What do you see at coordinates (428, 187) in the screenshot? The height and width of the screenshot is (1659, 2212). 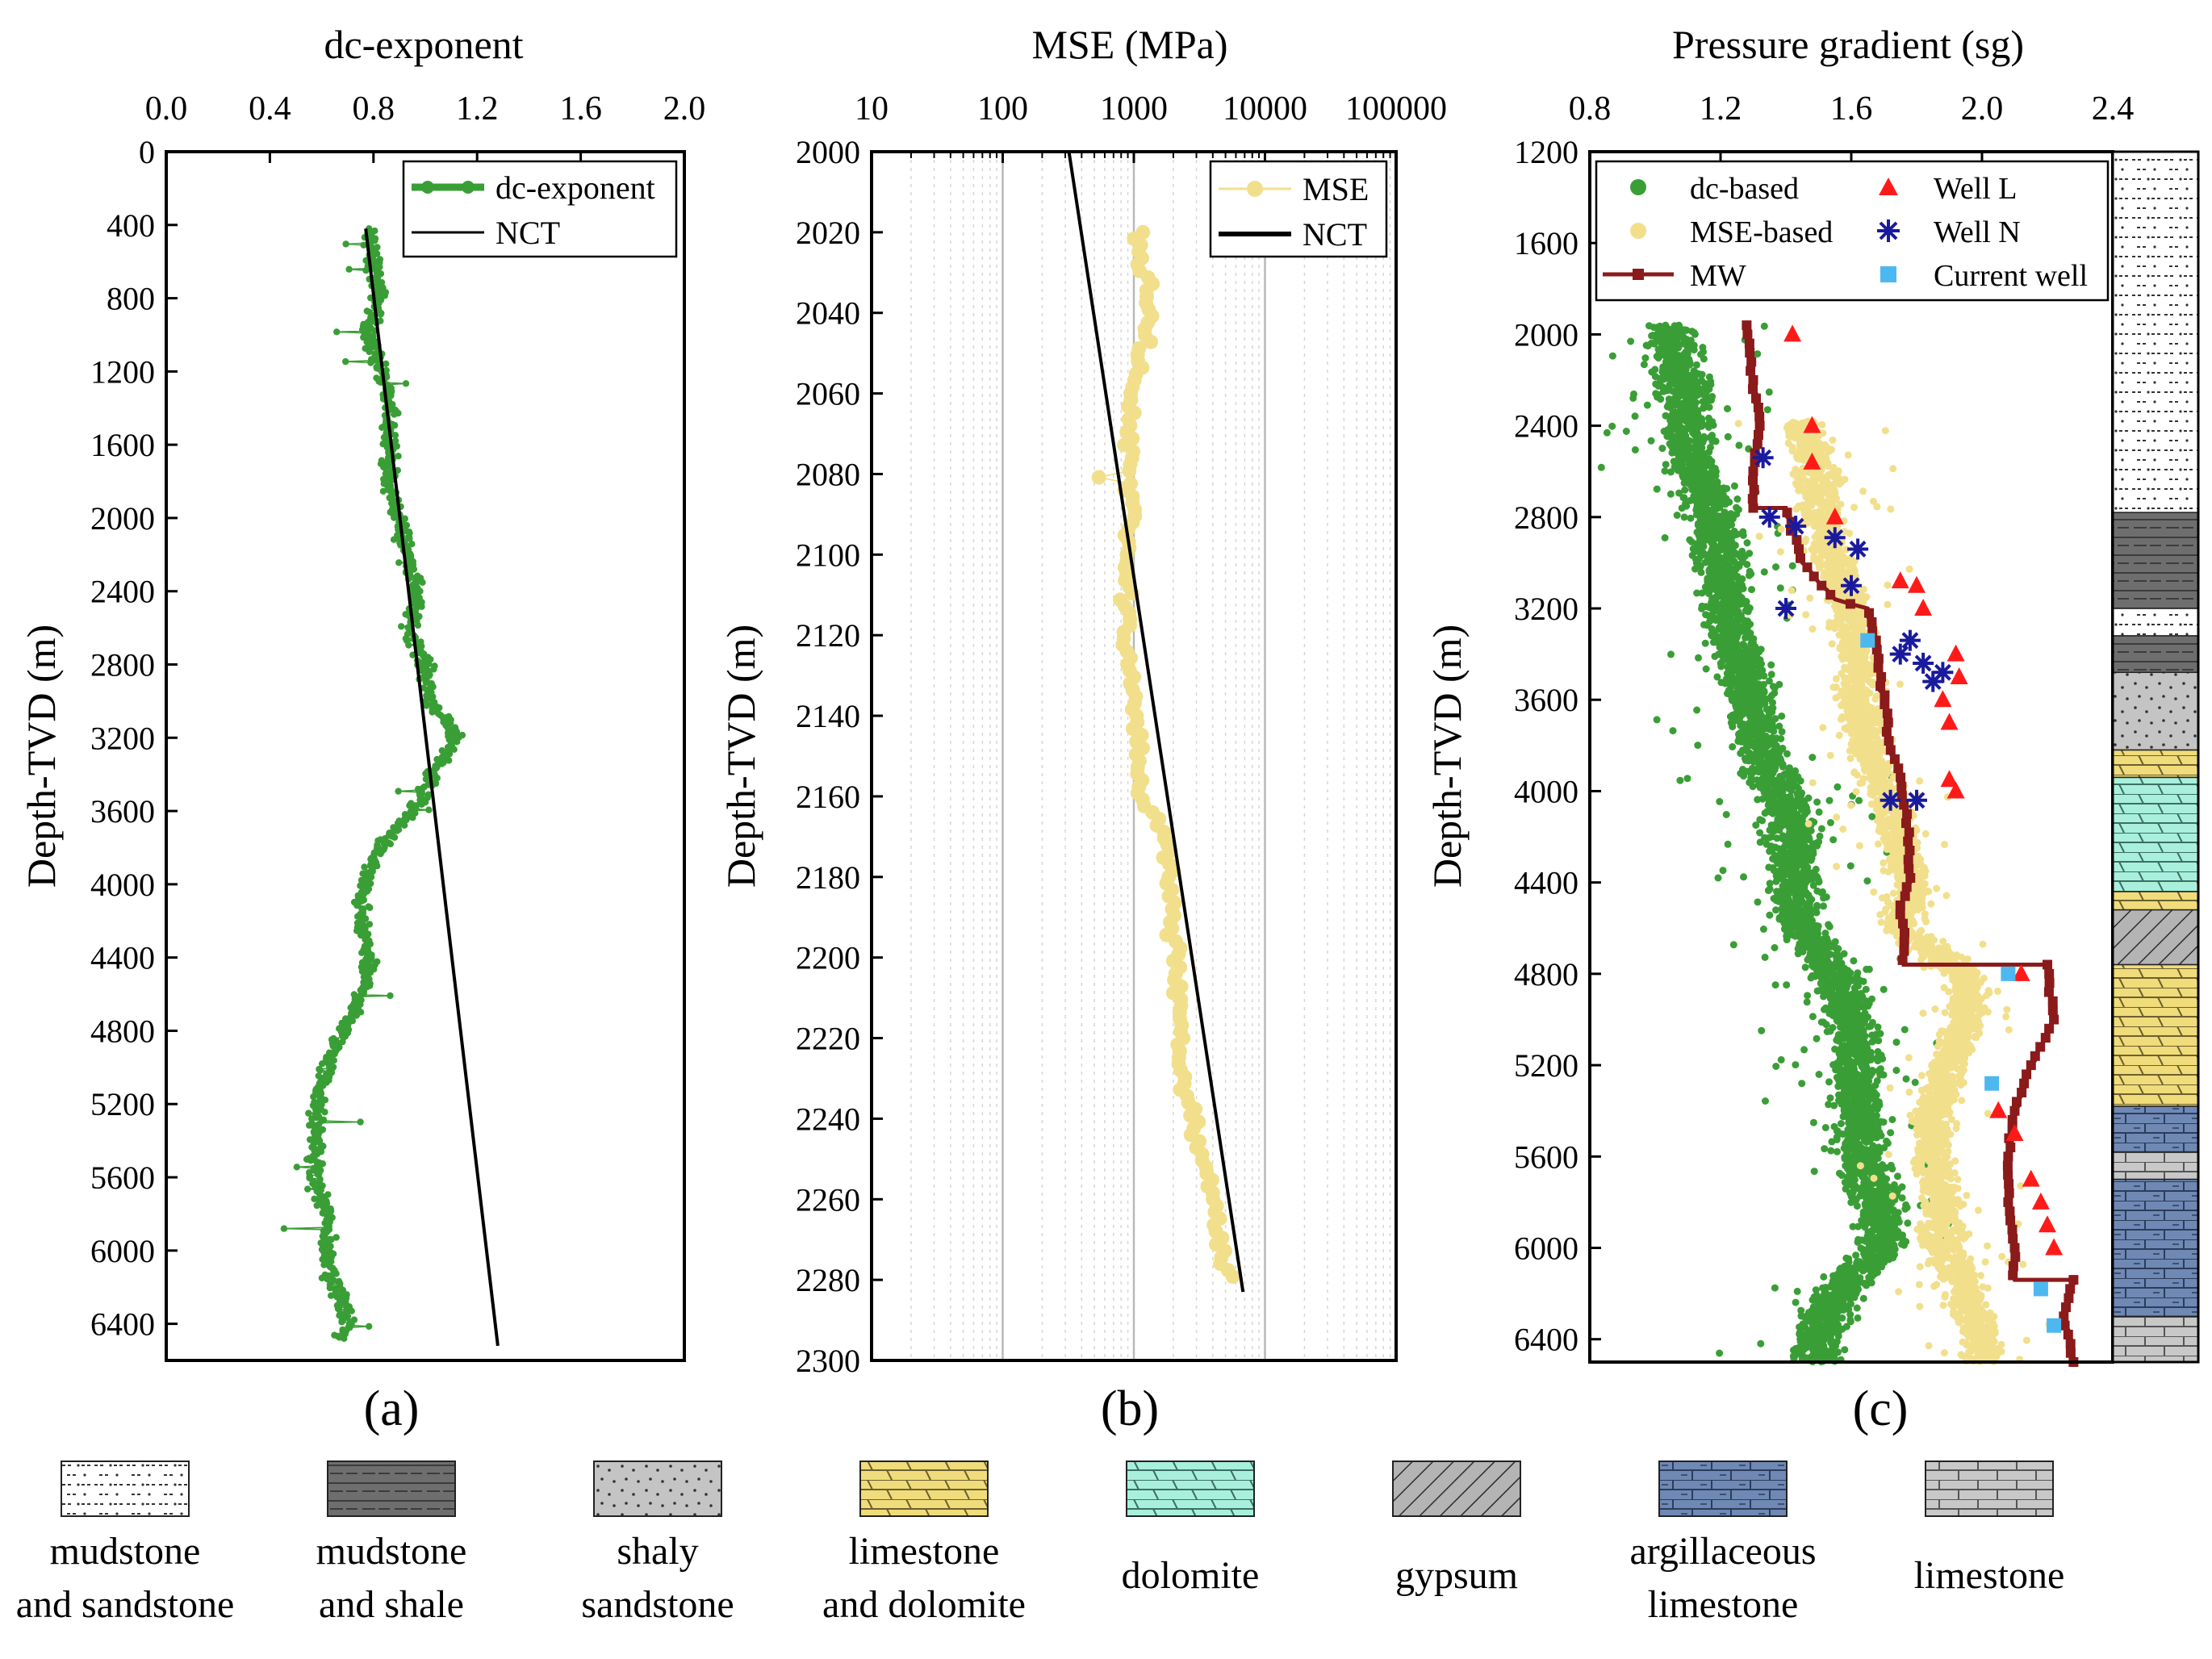 I see `legend-dc-marker` at bounding box center [428, 187].